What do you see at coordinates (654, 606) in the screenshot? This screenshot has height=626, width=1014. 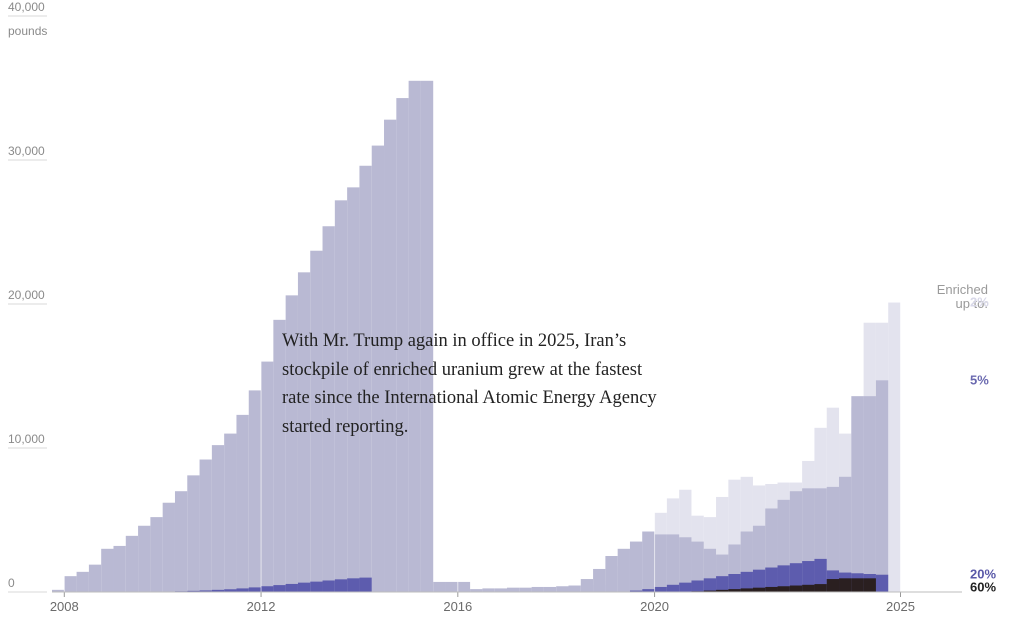 I see `x-tick-label: 2020` at bounding box center [654, 606].